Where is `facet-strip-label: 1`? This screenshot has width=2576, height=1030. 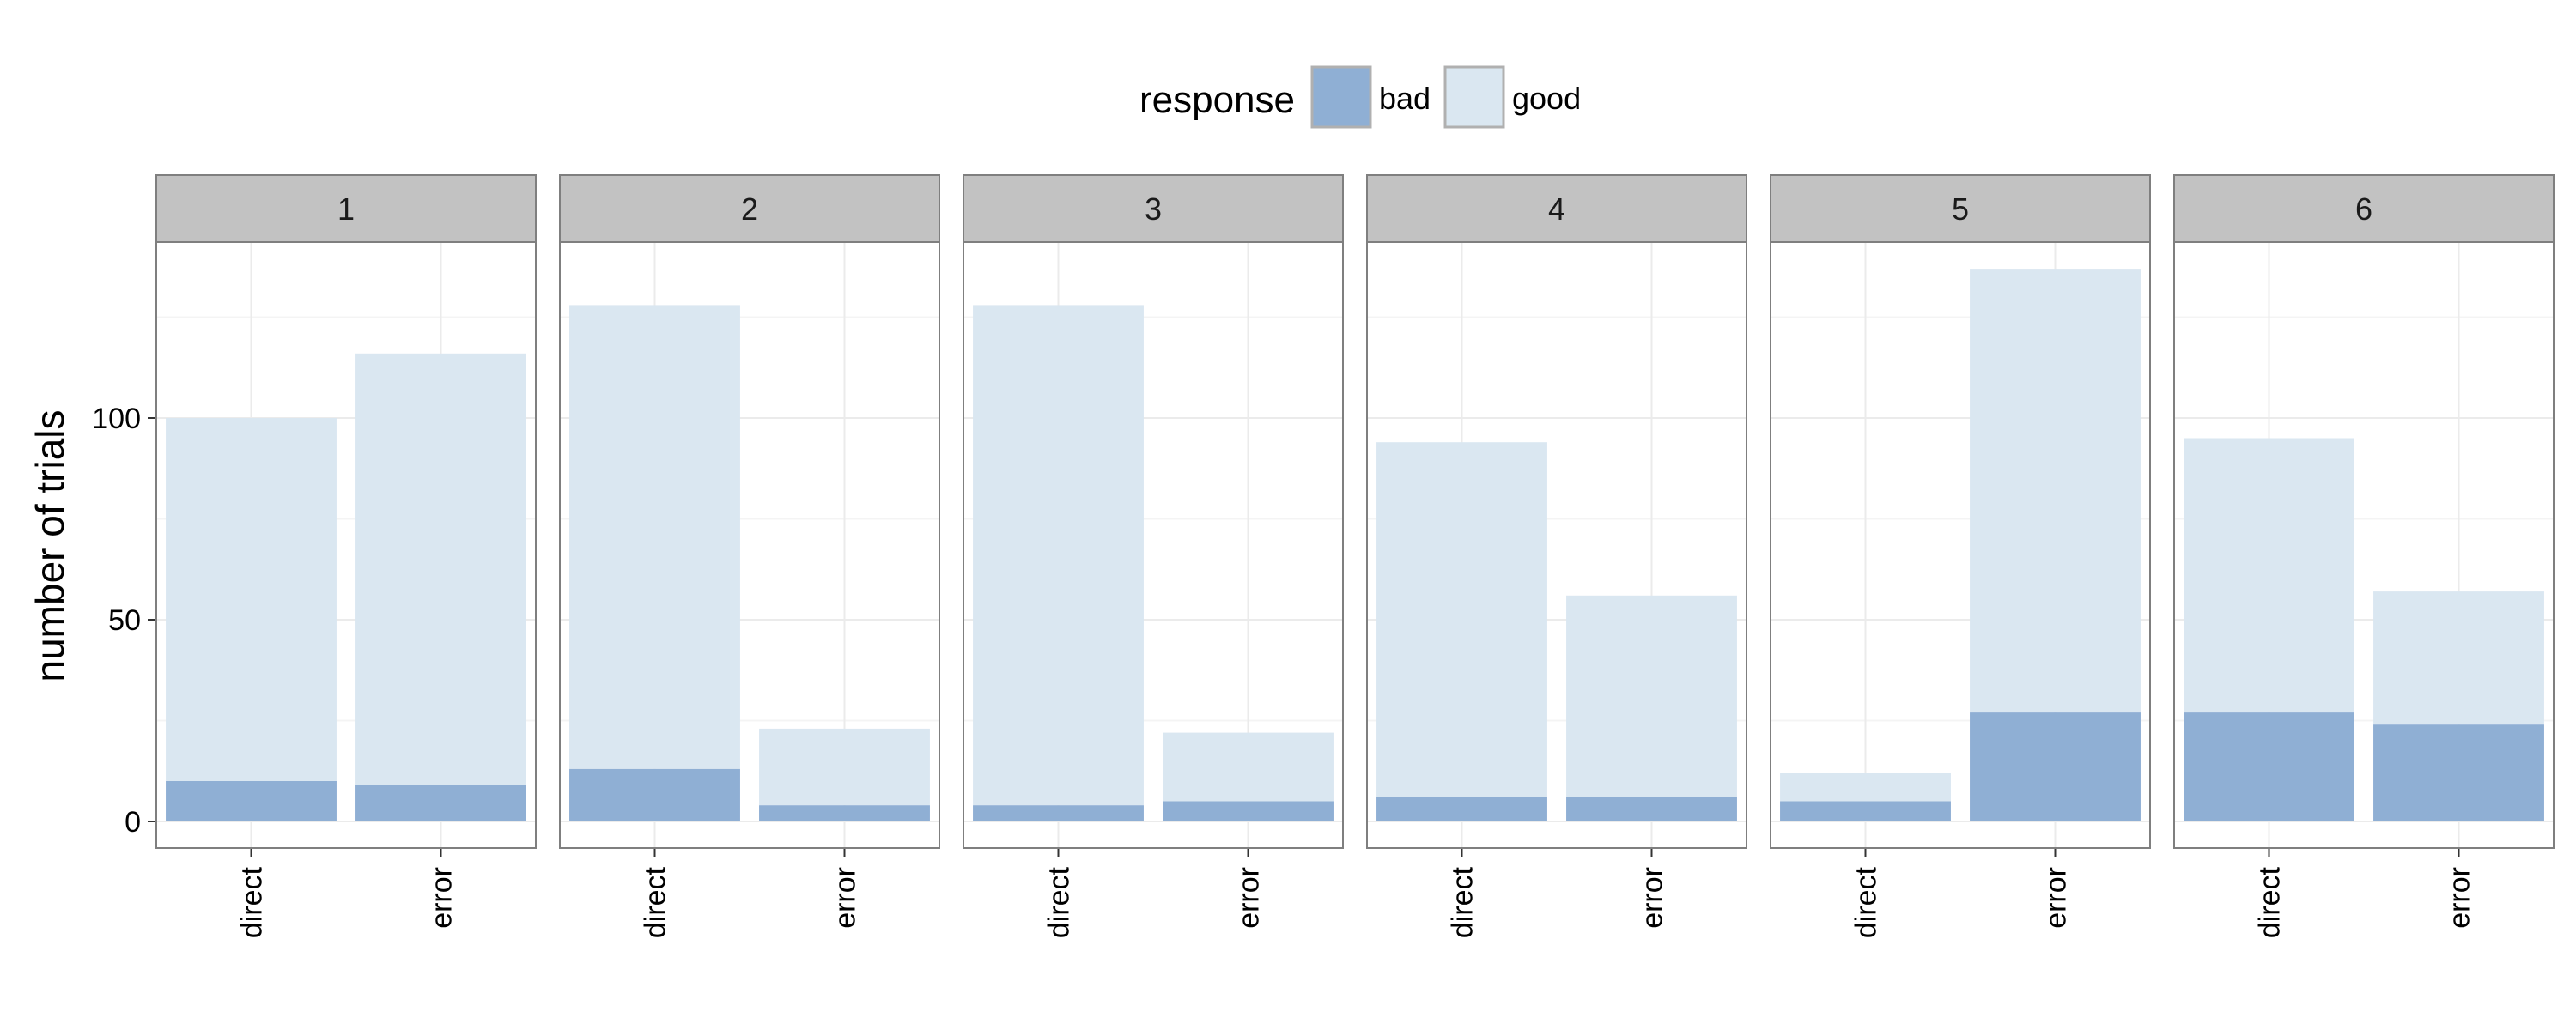
facet-strip-label: 1 is located at coordinates (346, 209).